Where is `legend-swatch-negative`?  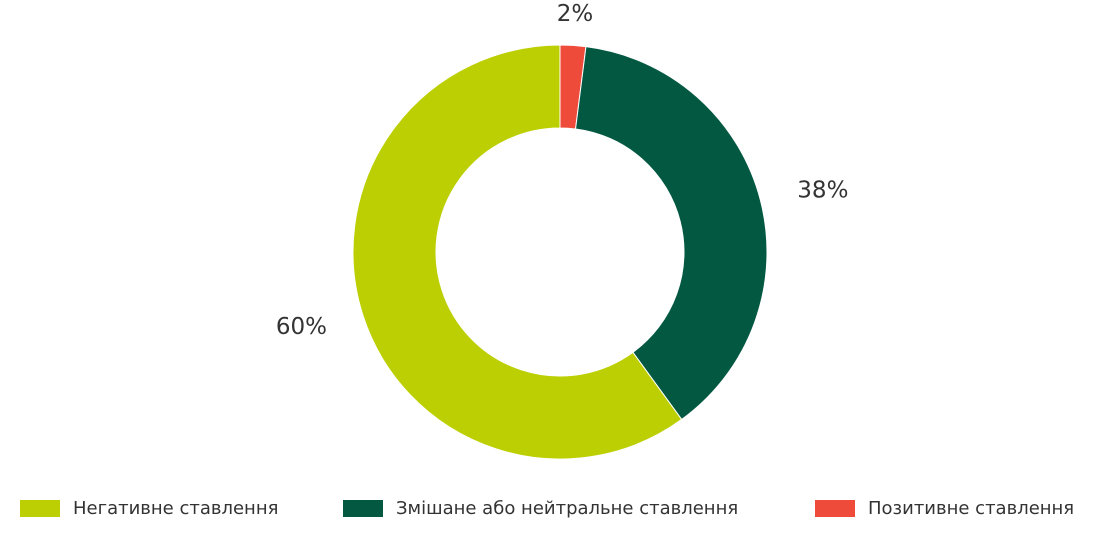
legend-swatch-negative is located at coordinates (40, 508).